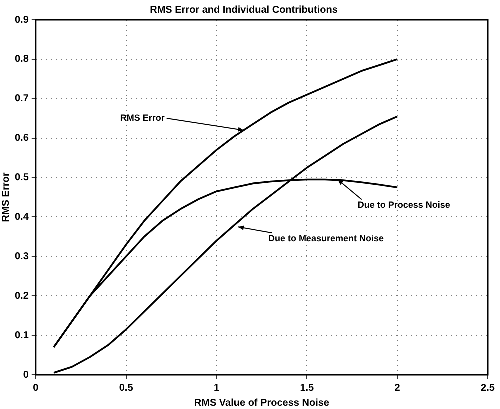  I want to click on x-tick-label: 0.5, so click(126, 388).